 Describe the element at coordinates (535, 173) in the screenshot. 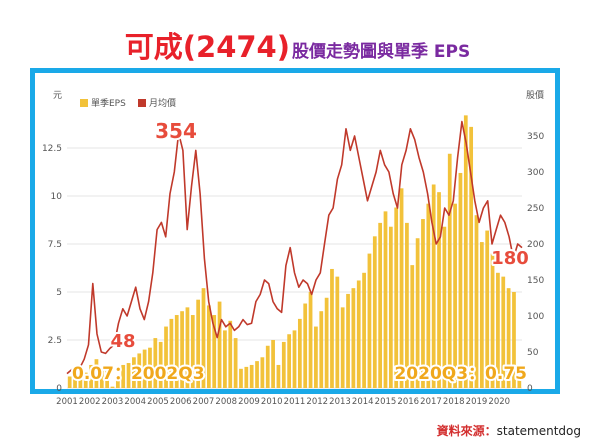

I see `right-tick-label: 300` at that location.